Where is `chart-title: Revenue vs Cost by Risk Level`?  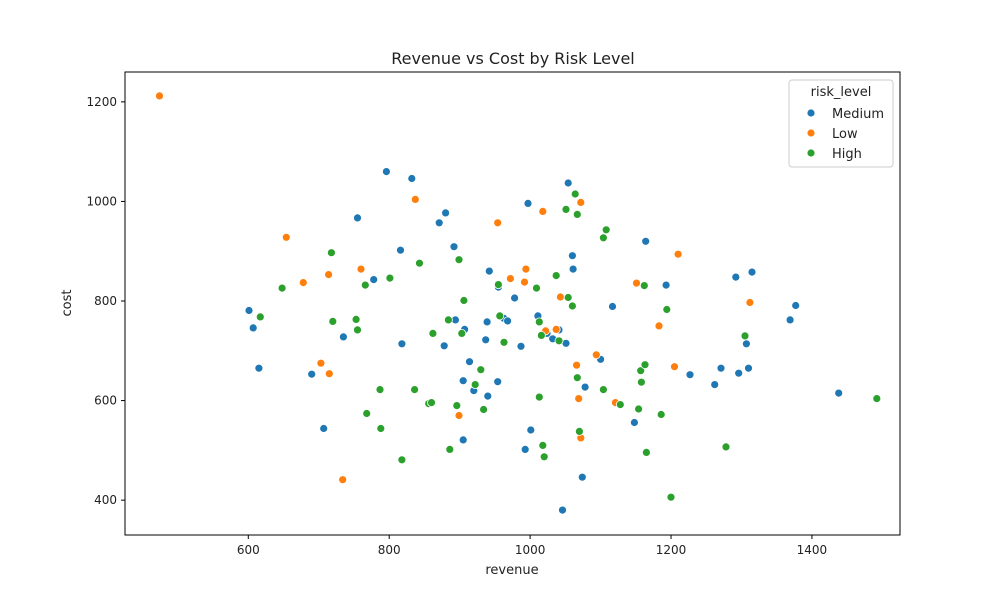 chart-title: Revenue vs Cost by Risk Level is located at coordinates (513, 58).